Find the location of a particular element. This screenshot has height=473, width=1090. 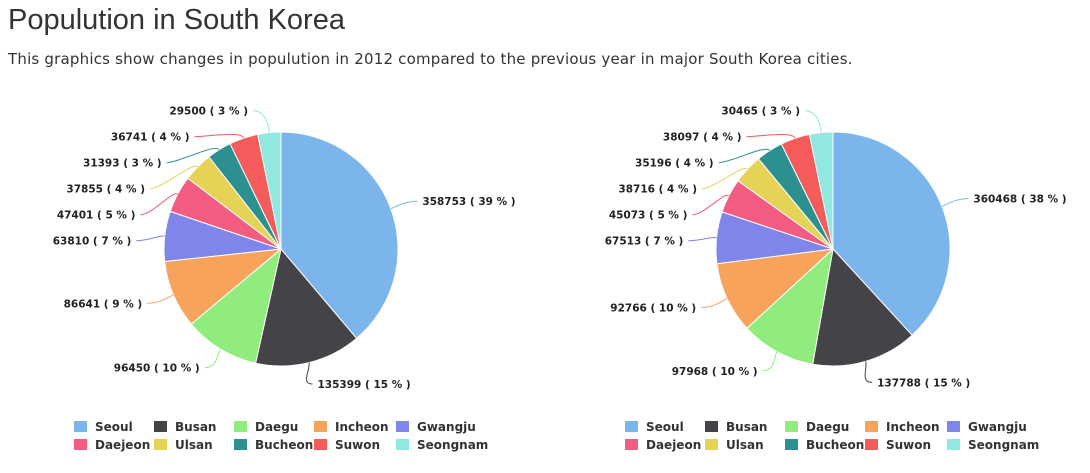

data-label-suwon: 38097 ( 4 % ) is located at coordinates (702, 138).